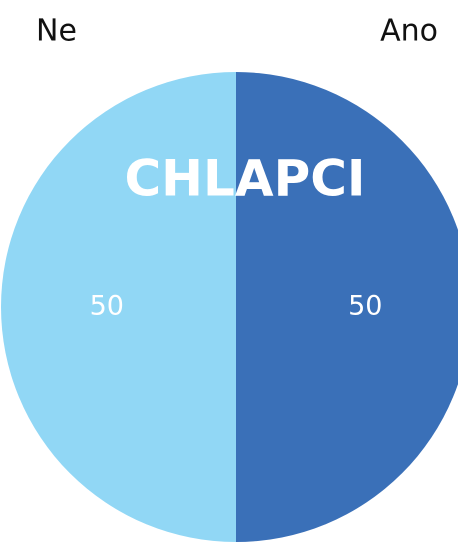  What do you see at coordinates (56, 31) in the screenshot?
I see `legend-label: Ne` at bounding box center [56, 31].